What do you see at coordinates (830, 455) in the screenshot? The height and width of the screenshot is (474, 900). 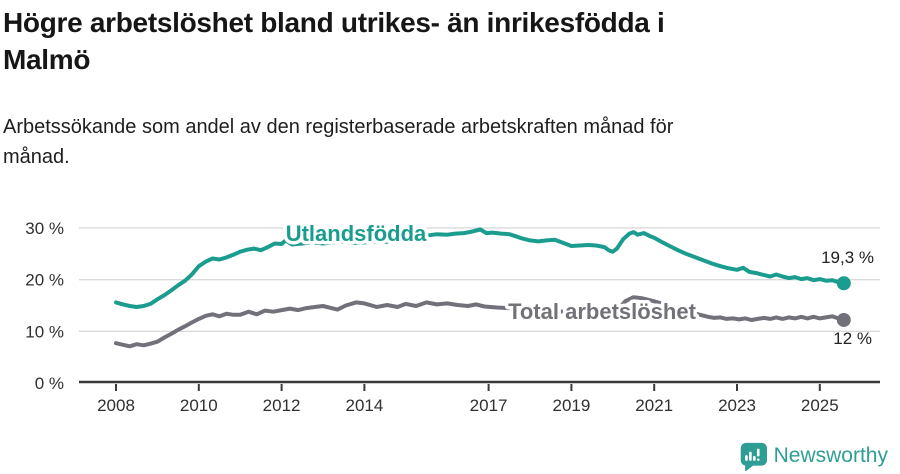 I see `brand-name: Newsworthy` at bounding box center [830, 455].